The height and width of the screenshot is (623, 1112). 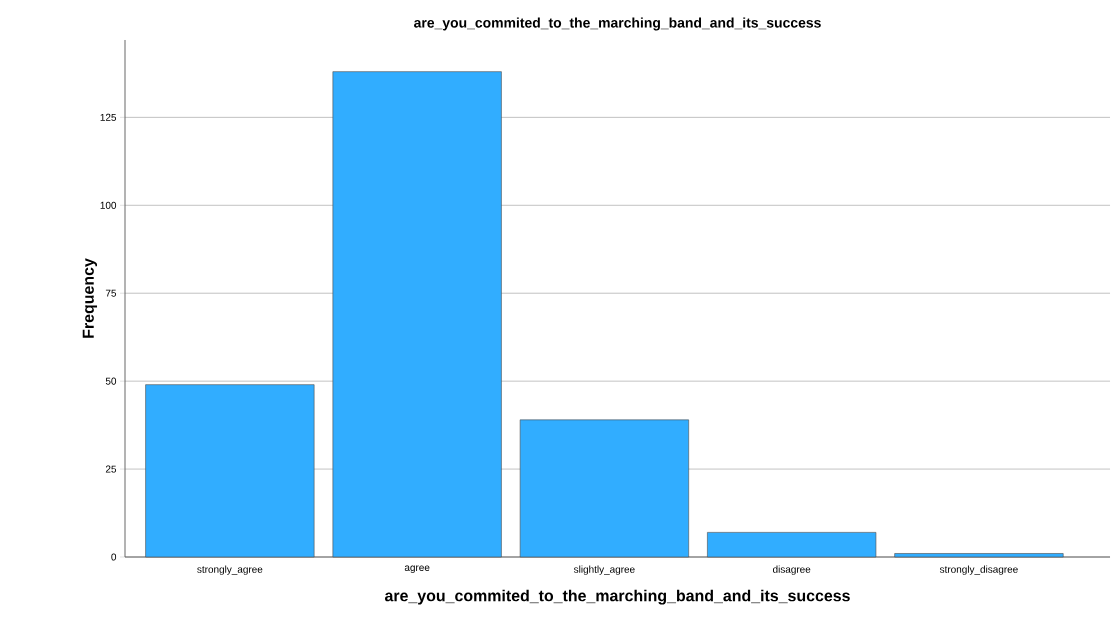 What do you see at coordinates (617, 24) in the screenshot?
I see `chart-title: are_you_commited_to_the_marching_band_and_its_success` at bounding box center [617, 24].